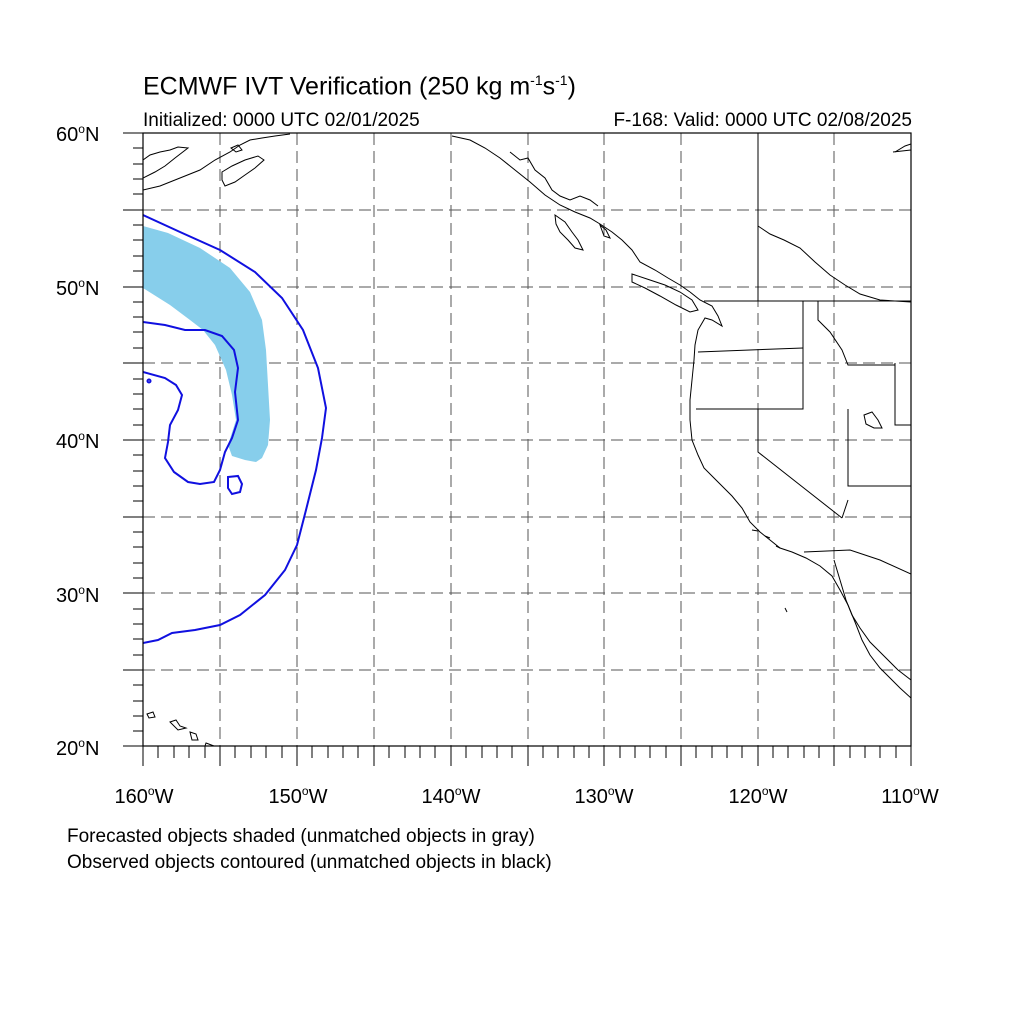 This screenshot has width=1024, height=1024. I want to click on title-exp1: -1, so click(536, 80).